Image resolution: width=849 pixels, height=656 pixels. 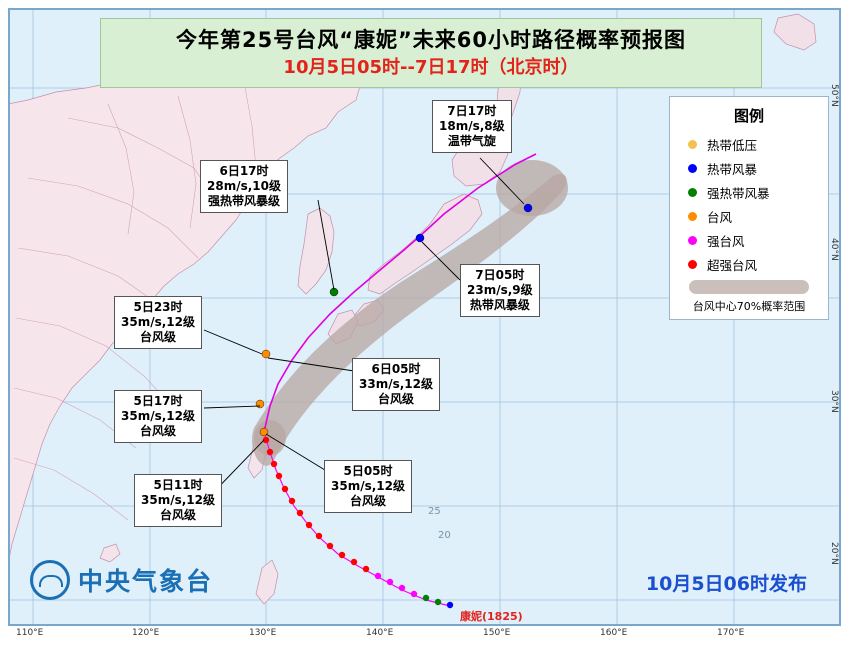 What do you see at coordinates (380, 633) in the screenshot?
I see `lon-label-140e: 140°E` at bounding box center [380, 633].